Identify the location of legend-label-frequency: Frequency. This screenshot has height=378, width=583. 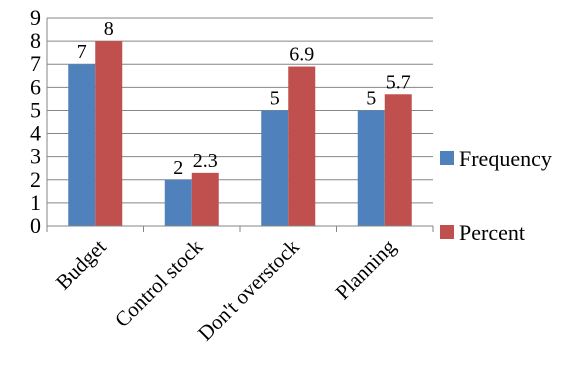
(505, 158).